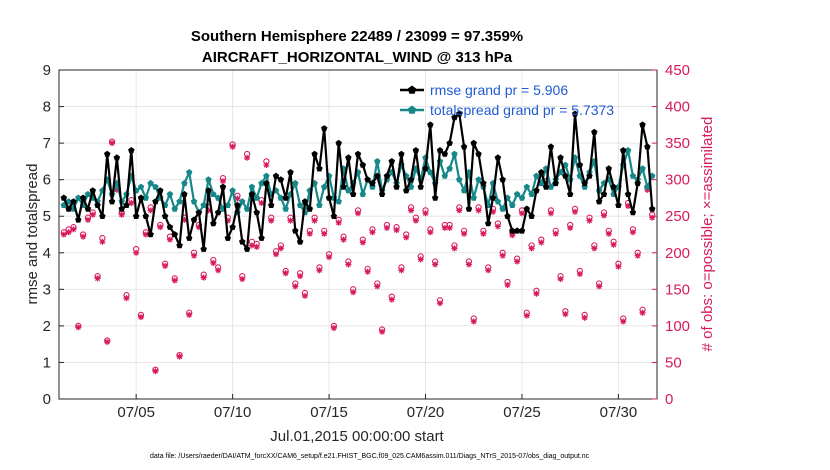 This screenshot has width=830, height=470. Describe the element at coordinates (329, 412) in the screenshot. I see `x-tick-label: 07/15` at that location.